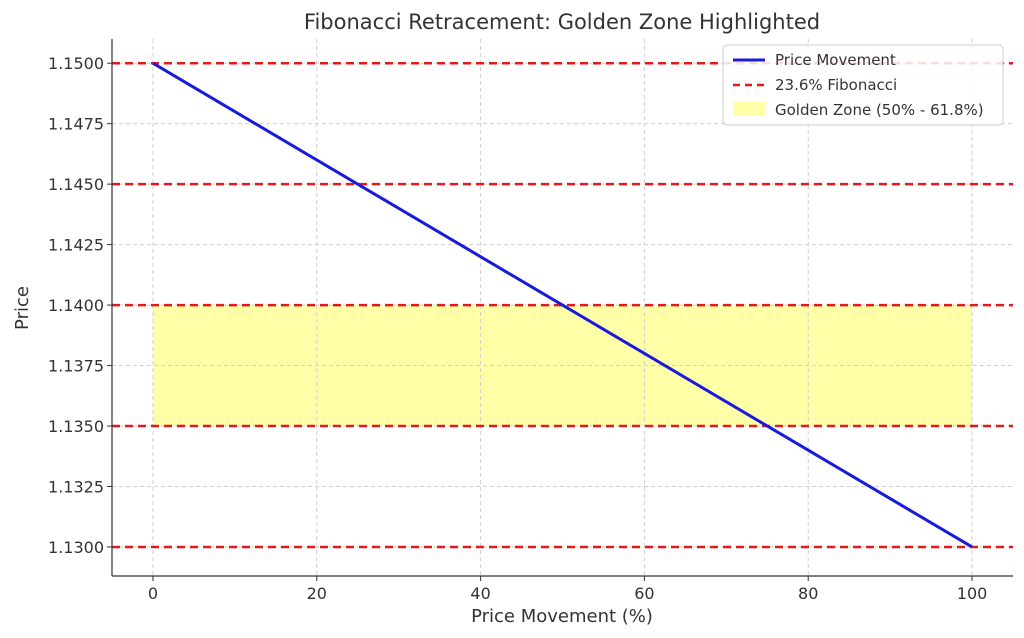 This screenshot has height=638, width=1024. Describe the element at coordinates (480, 593) in the screenshot. I see `x-tick-label: 40` at that location.